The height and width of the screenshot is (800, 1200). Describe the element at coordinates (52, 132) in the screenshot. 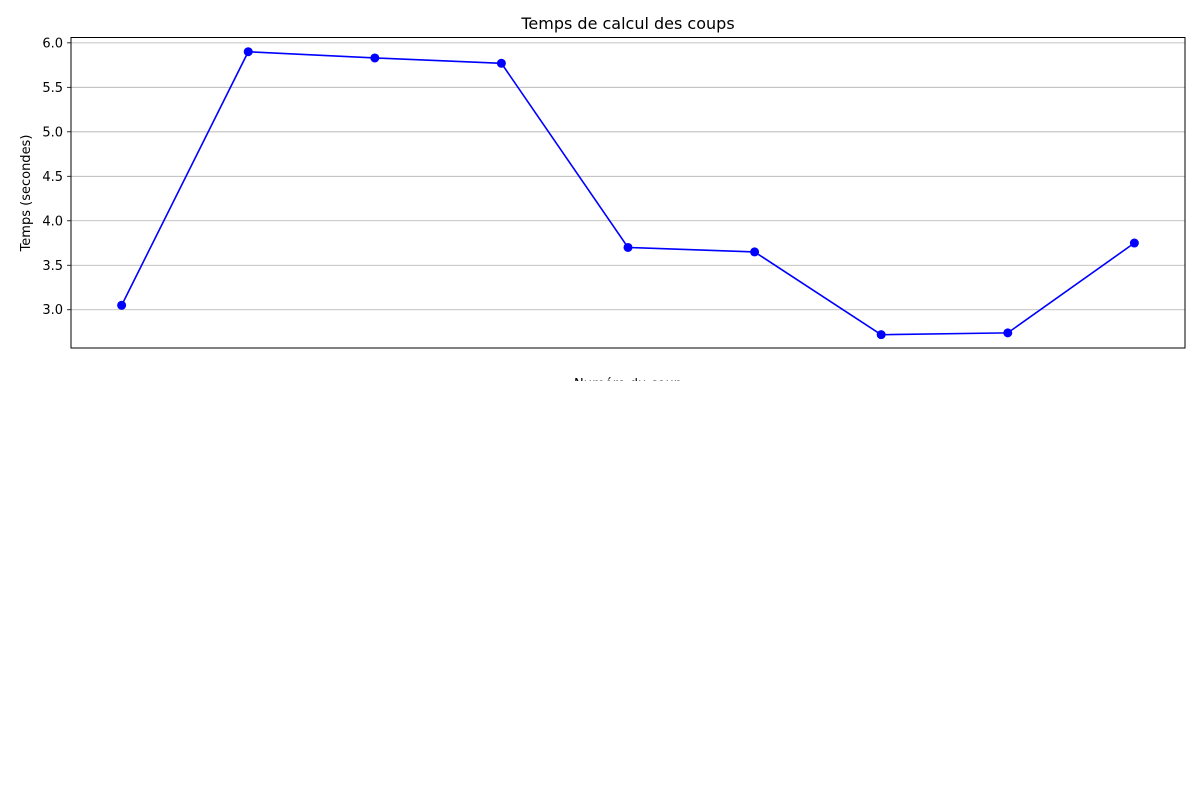

I see `y-tick-label: 5.0` at that location.